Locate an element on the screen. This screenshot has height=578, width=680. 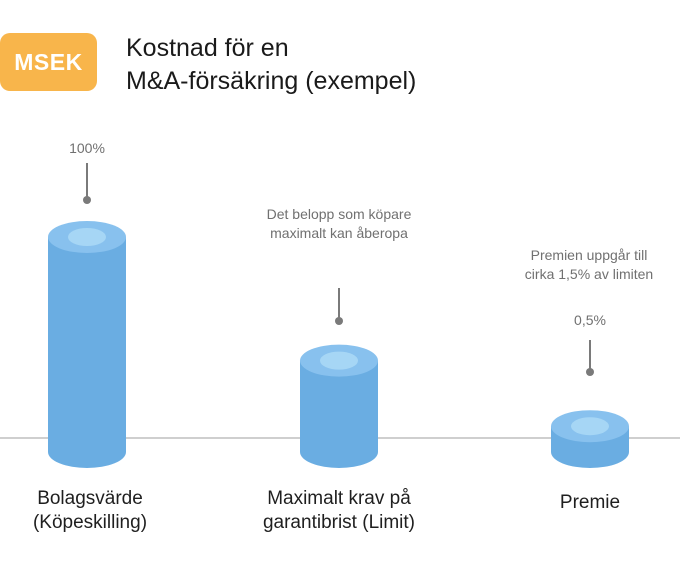
annotation-line: Premien uppgår till is located at coordinates (589, 255).